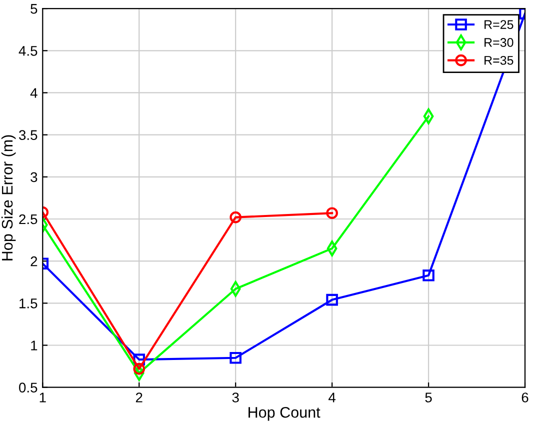 This screenshot has width=533, height=428. What do you see at coordinates (34, 177) in the screenshot?
I see `y-tick-label: 3` at bounding box center [34, 177].